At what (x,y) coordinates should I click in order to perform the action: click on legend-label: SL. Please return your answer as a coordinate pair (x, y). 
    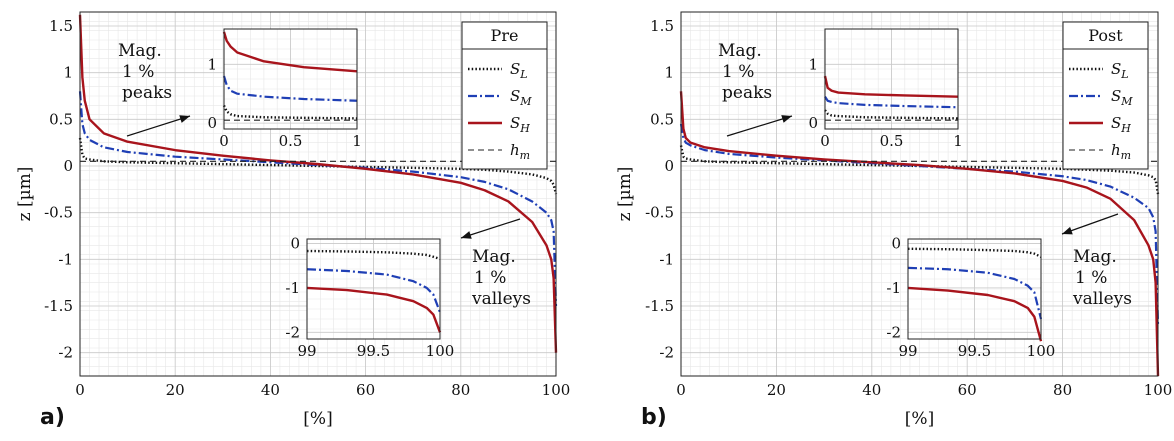
    Looking at the image, I should click on (1120, 70).